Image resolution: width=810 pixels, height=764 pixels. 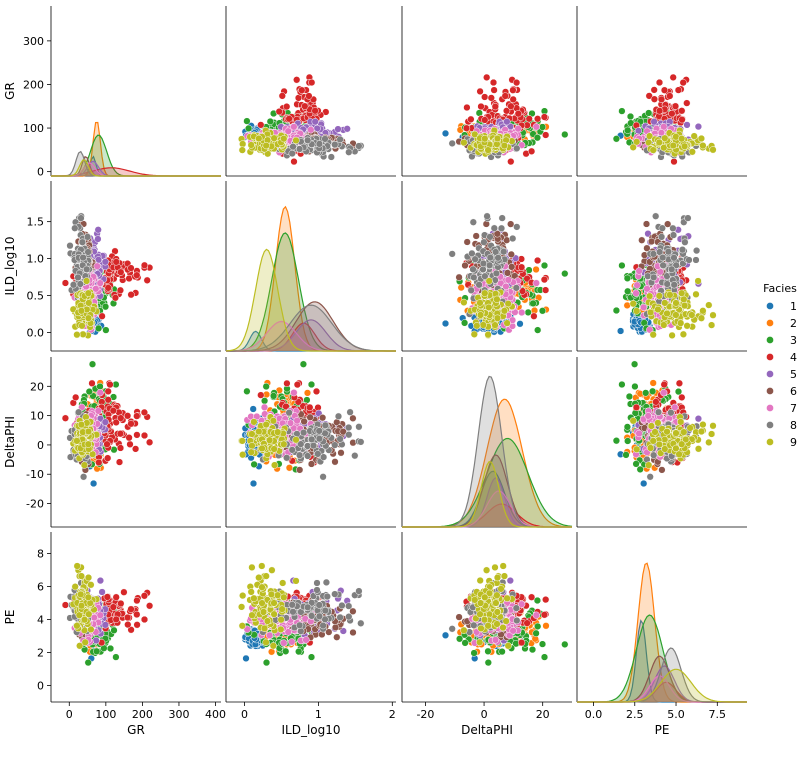 What do you see at coordinates (486, 266) in the screenshot?
I see `panel-ILD_log10-vs-DeltaPHI` at bounding box center [486, 266].